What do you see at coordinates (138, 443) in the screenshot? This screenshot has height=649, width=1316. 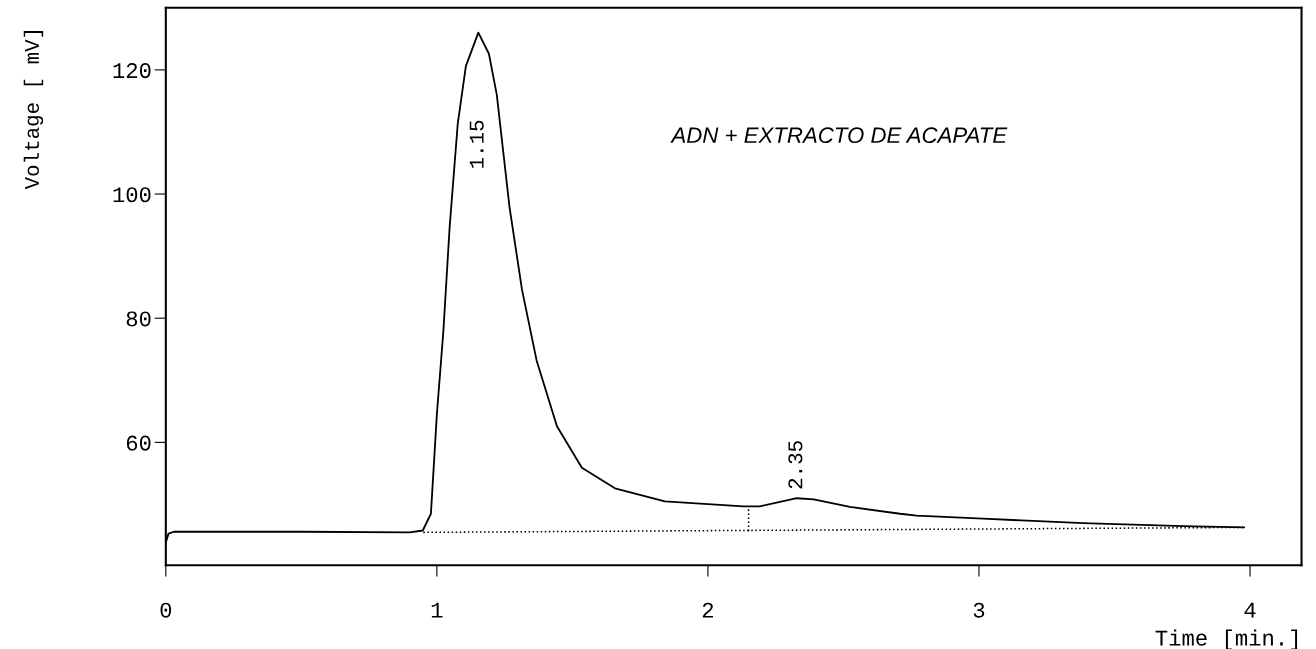 I see `y-tick-label: 60` at bounding box center [138, 443].